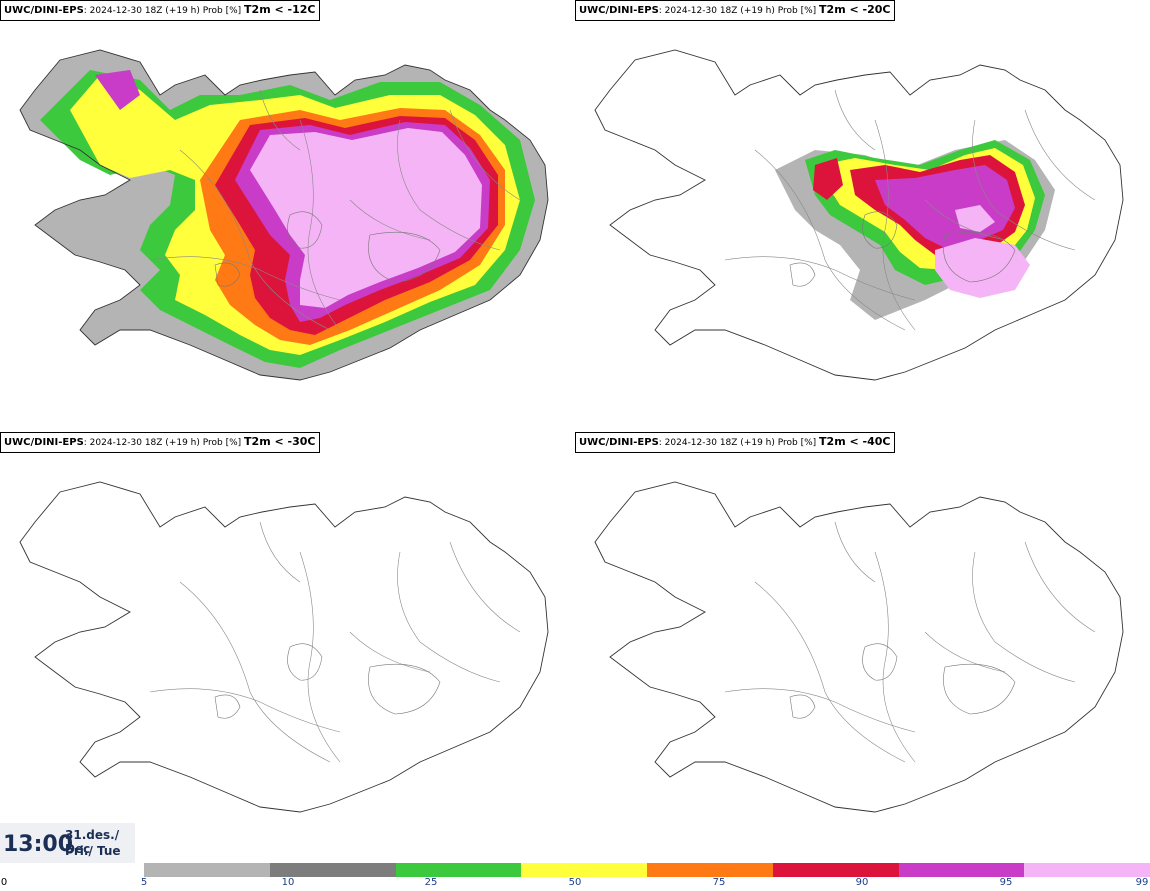 The width and height of the screenshot is (1150, 891). I want to click on colorbar-tick: 90, so click(862, 882).